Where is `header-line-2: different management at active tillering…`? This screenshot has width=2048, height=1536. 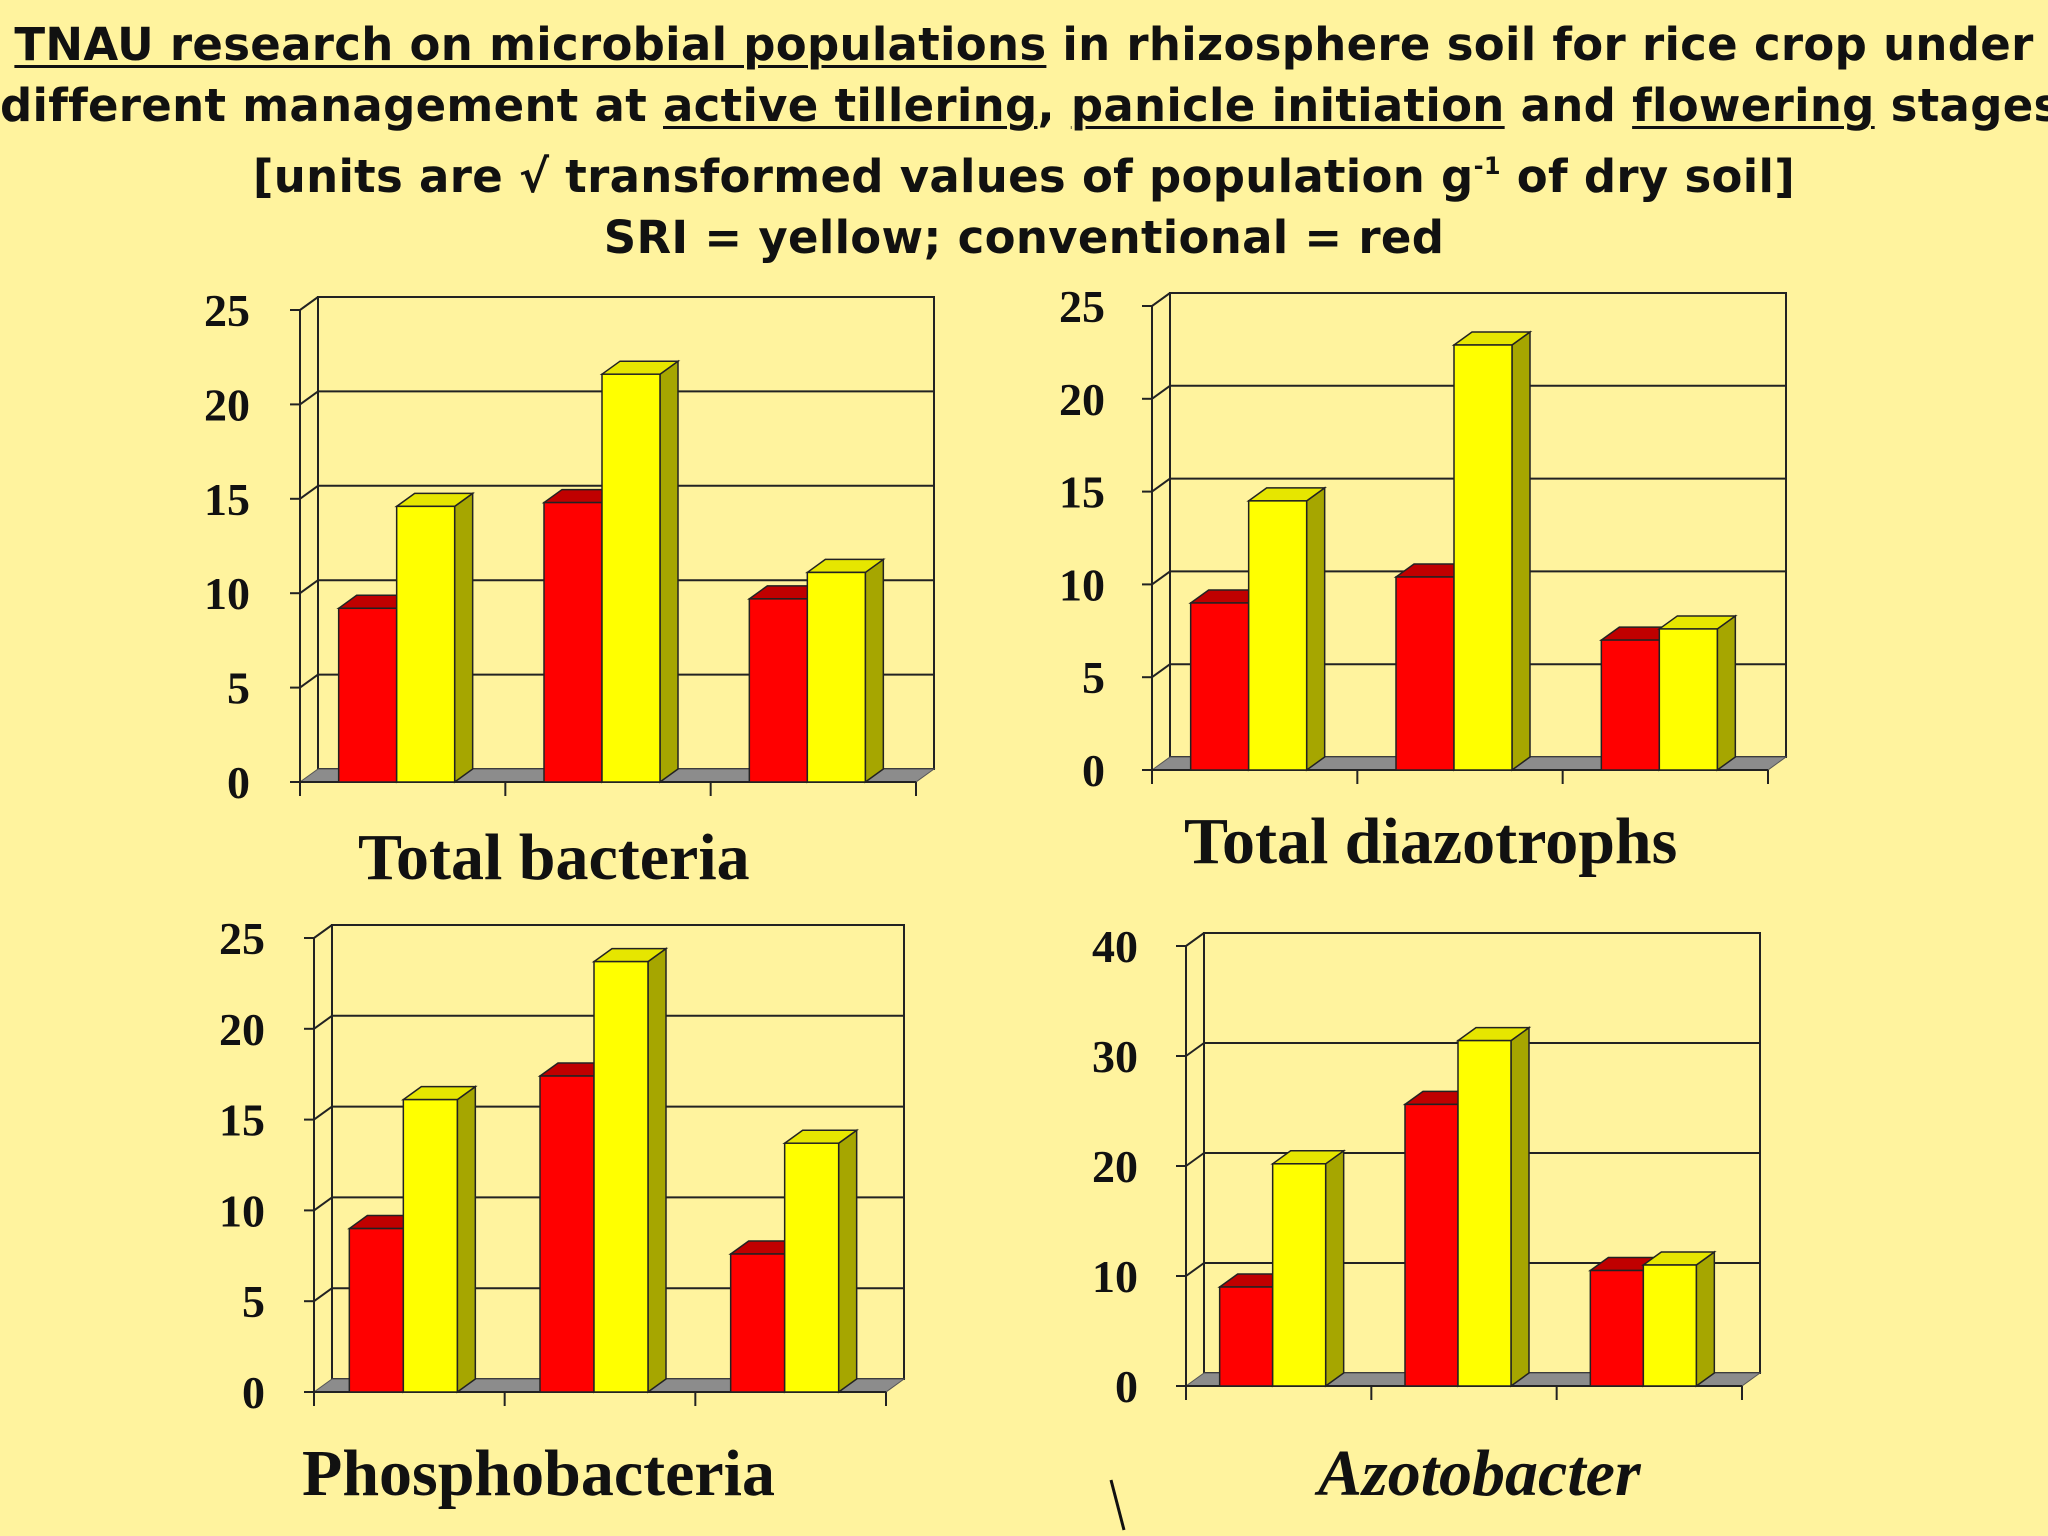
header-line-2: different management at active tillering… is located at coordinates (1024, 105).